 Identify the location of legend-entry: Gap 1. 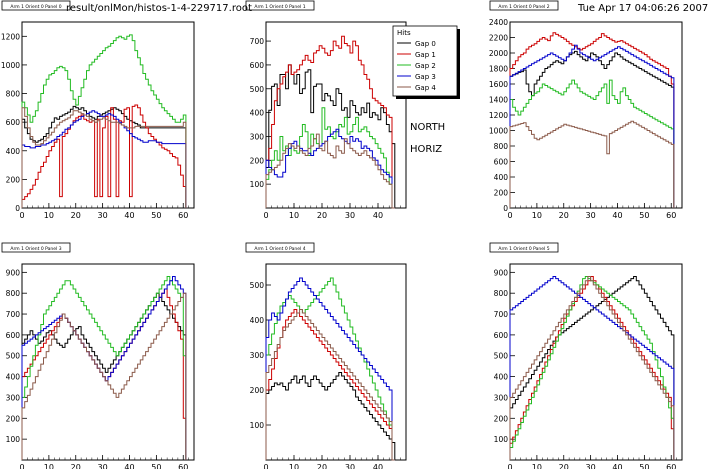
(425, 55).